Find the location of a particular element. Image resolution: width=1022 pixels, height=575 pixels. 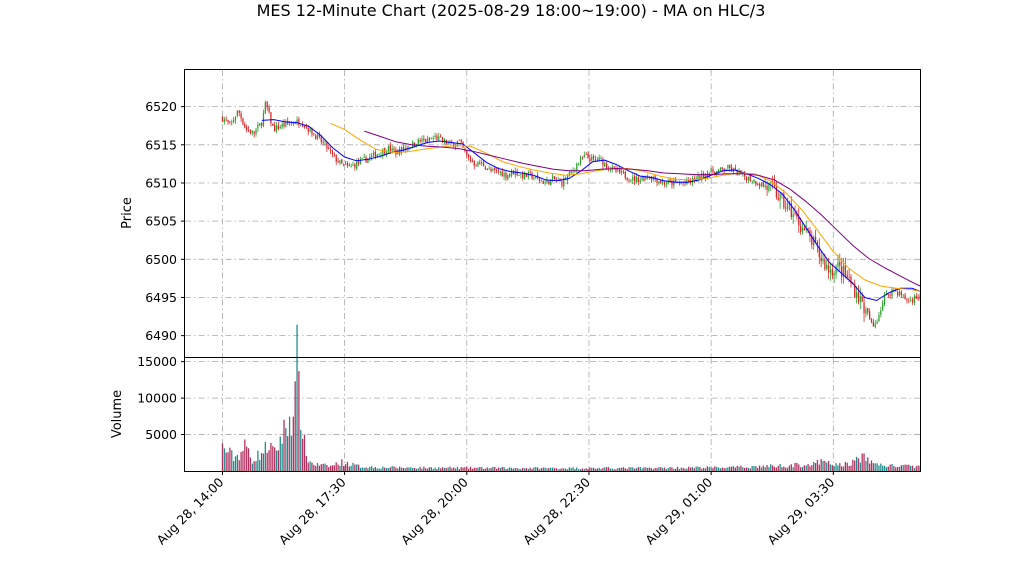

x-tick-label: Aug 28, 22:30 is located at coordinates (556, 510).